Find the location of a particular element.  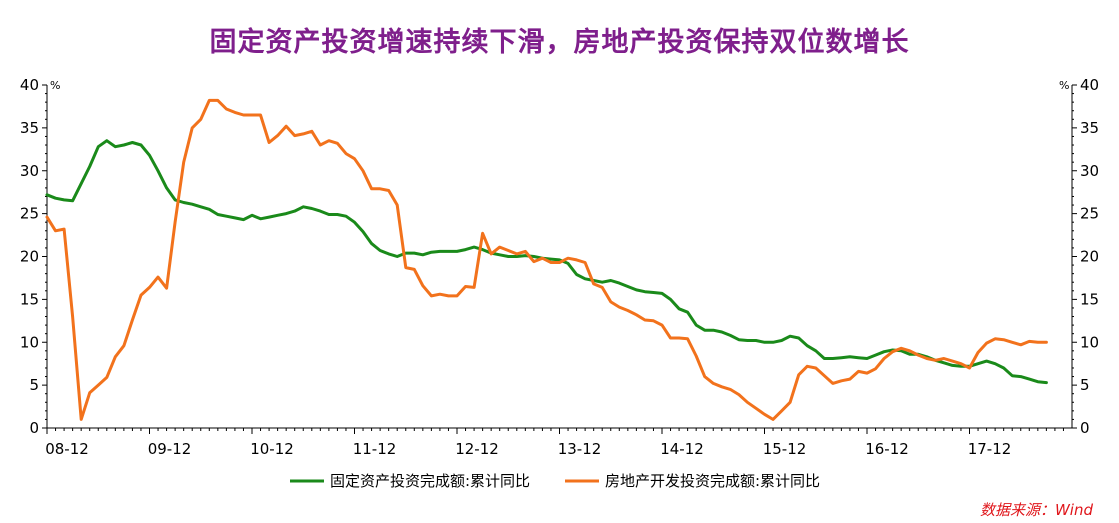

x-tick-label: 11-12 is located at coordinates (375, 449).